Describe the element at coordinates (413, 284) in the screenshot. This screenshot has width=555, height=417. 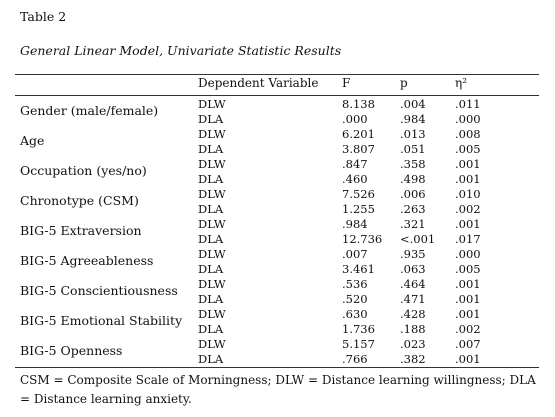
I see `p-cell: .464` at that location.